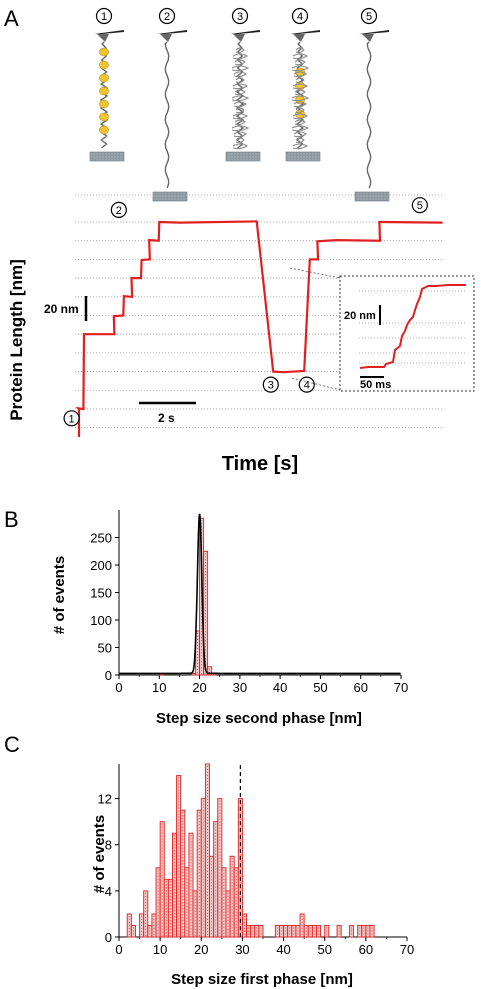 The image size is (482, 989). I want to click on y-tick-label: 50, so click(105, 648).